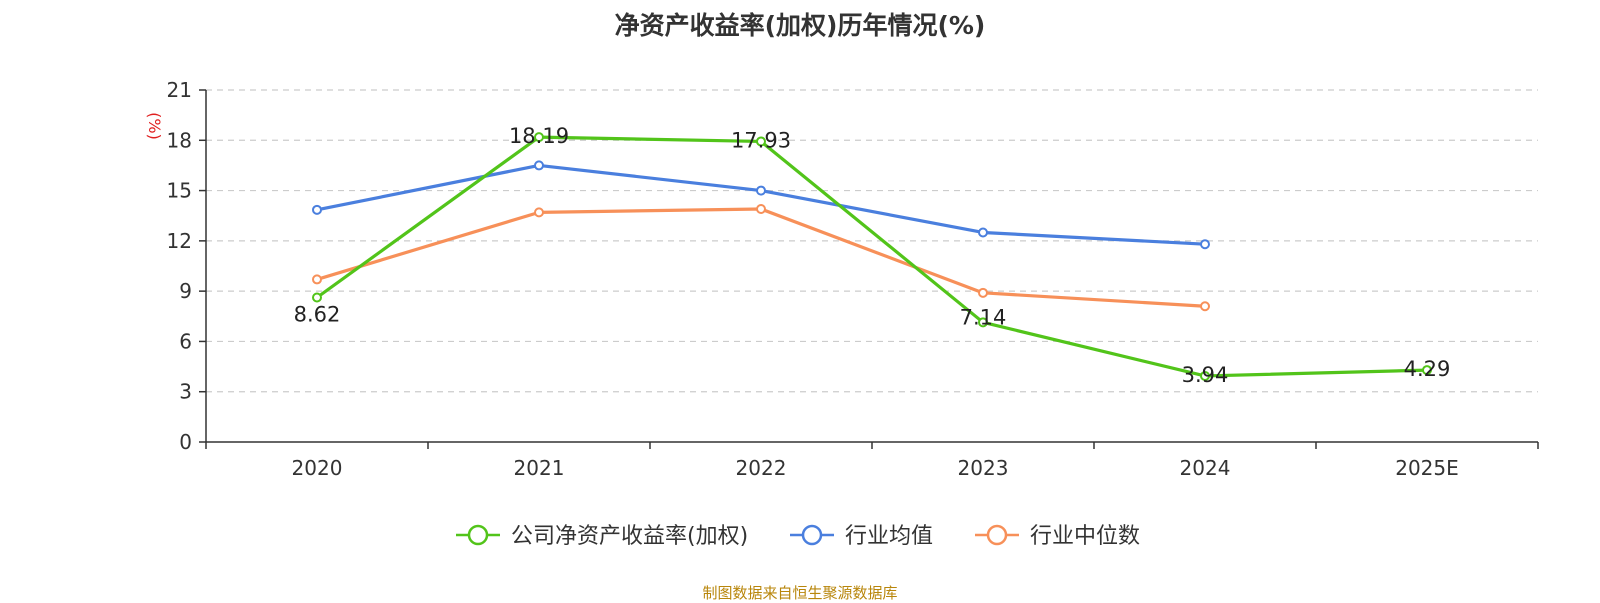  I want to click on data-label: 3.94, so click(1205, 375).